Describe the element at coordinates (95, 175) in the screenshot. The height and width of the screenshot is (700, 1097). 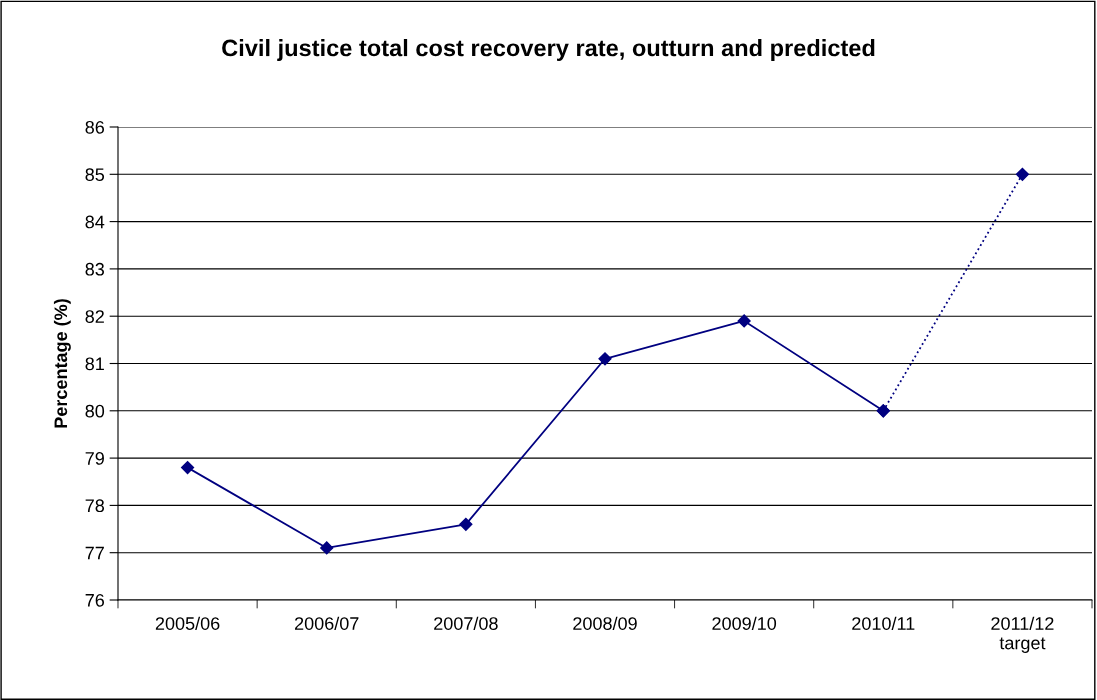
I see `y-tick-label: 85` at that location.